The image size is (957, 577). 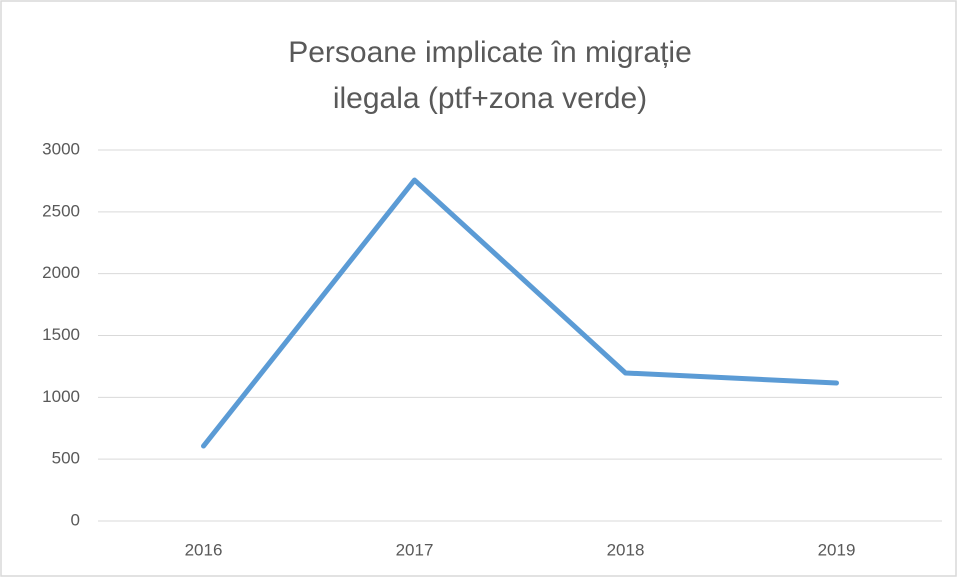 What do you see at coordinates (415, 549) in the screenshot?
I see `x-tick-label: 2017` at bounding box center [415, 549].